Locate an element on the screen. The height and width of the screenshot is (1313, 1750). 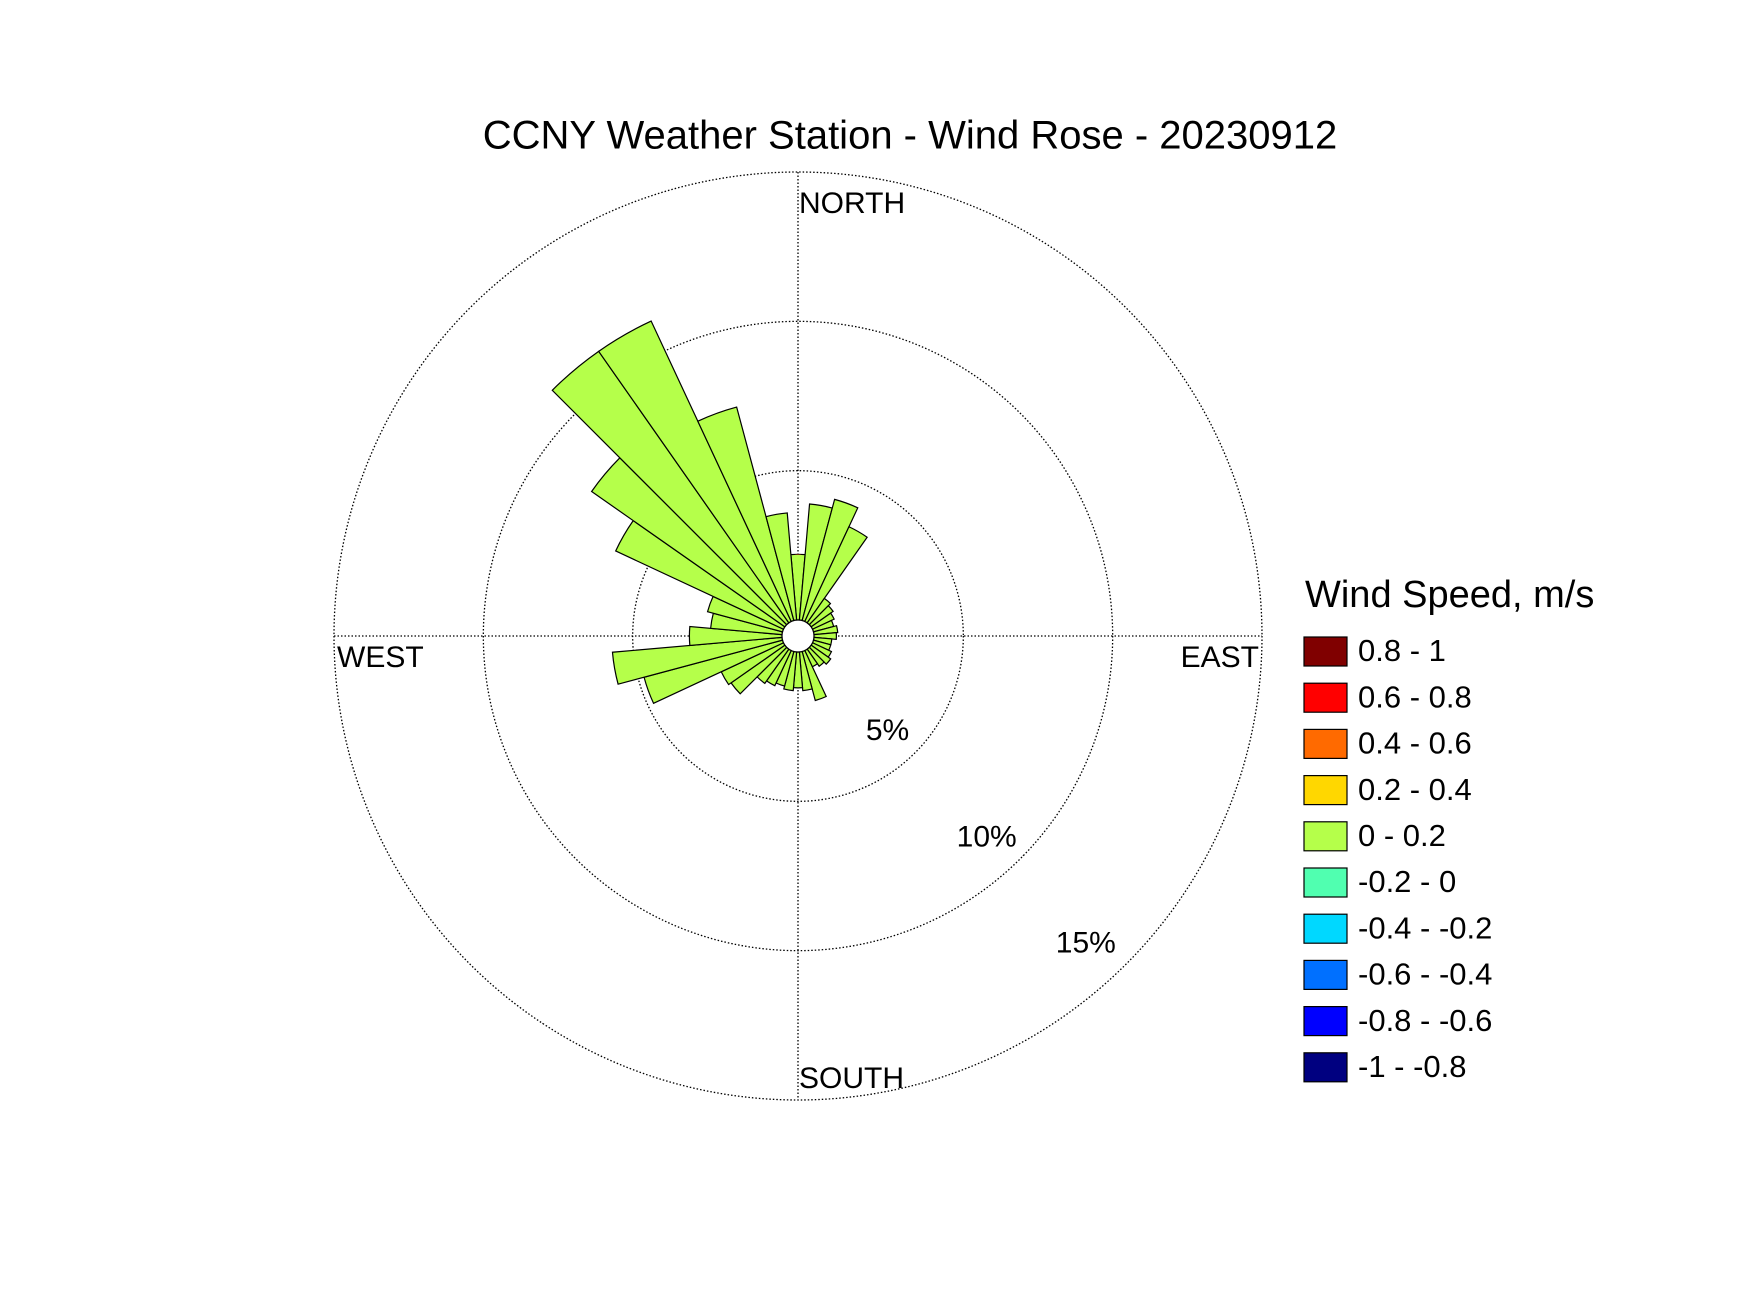
legend-label: -0.6 - -0.4 is located at coordinates (1425, 974).